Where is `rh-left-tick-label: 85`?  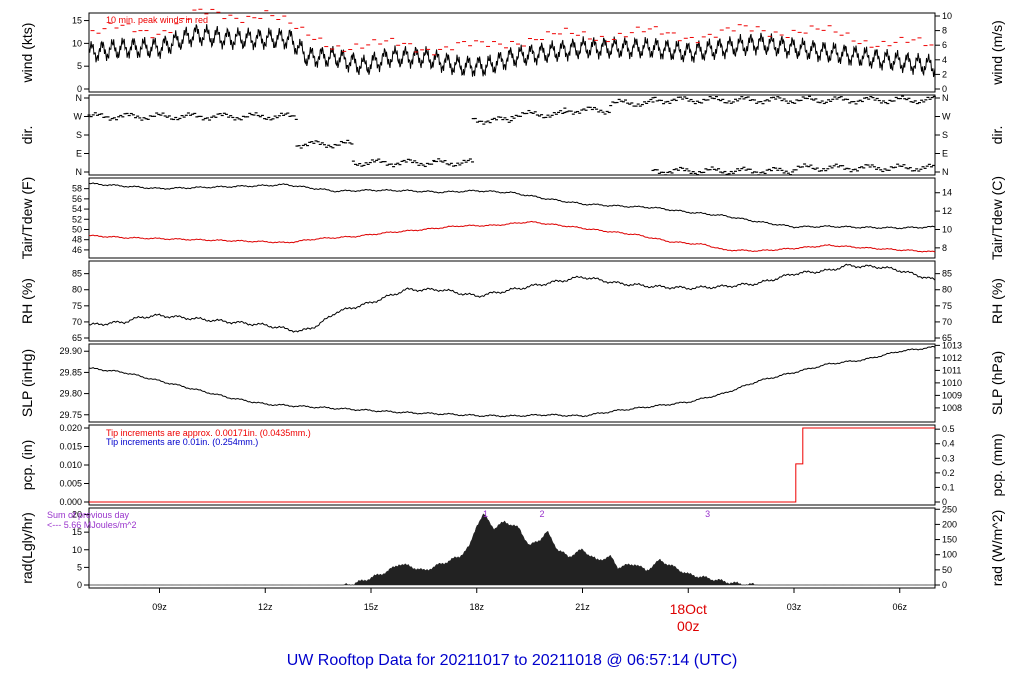 rh-left-tick-label: 85 is located at coordinates (77, 274).